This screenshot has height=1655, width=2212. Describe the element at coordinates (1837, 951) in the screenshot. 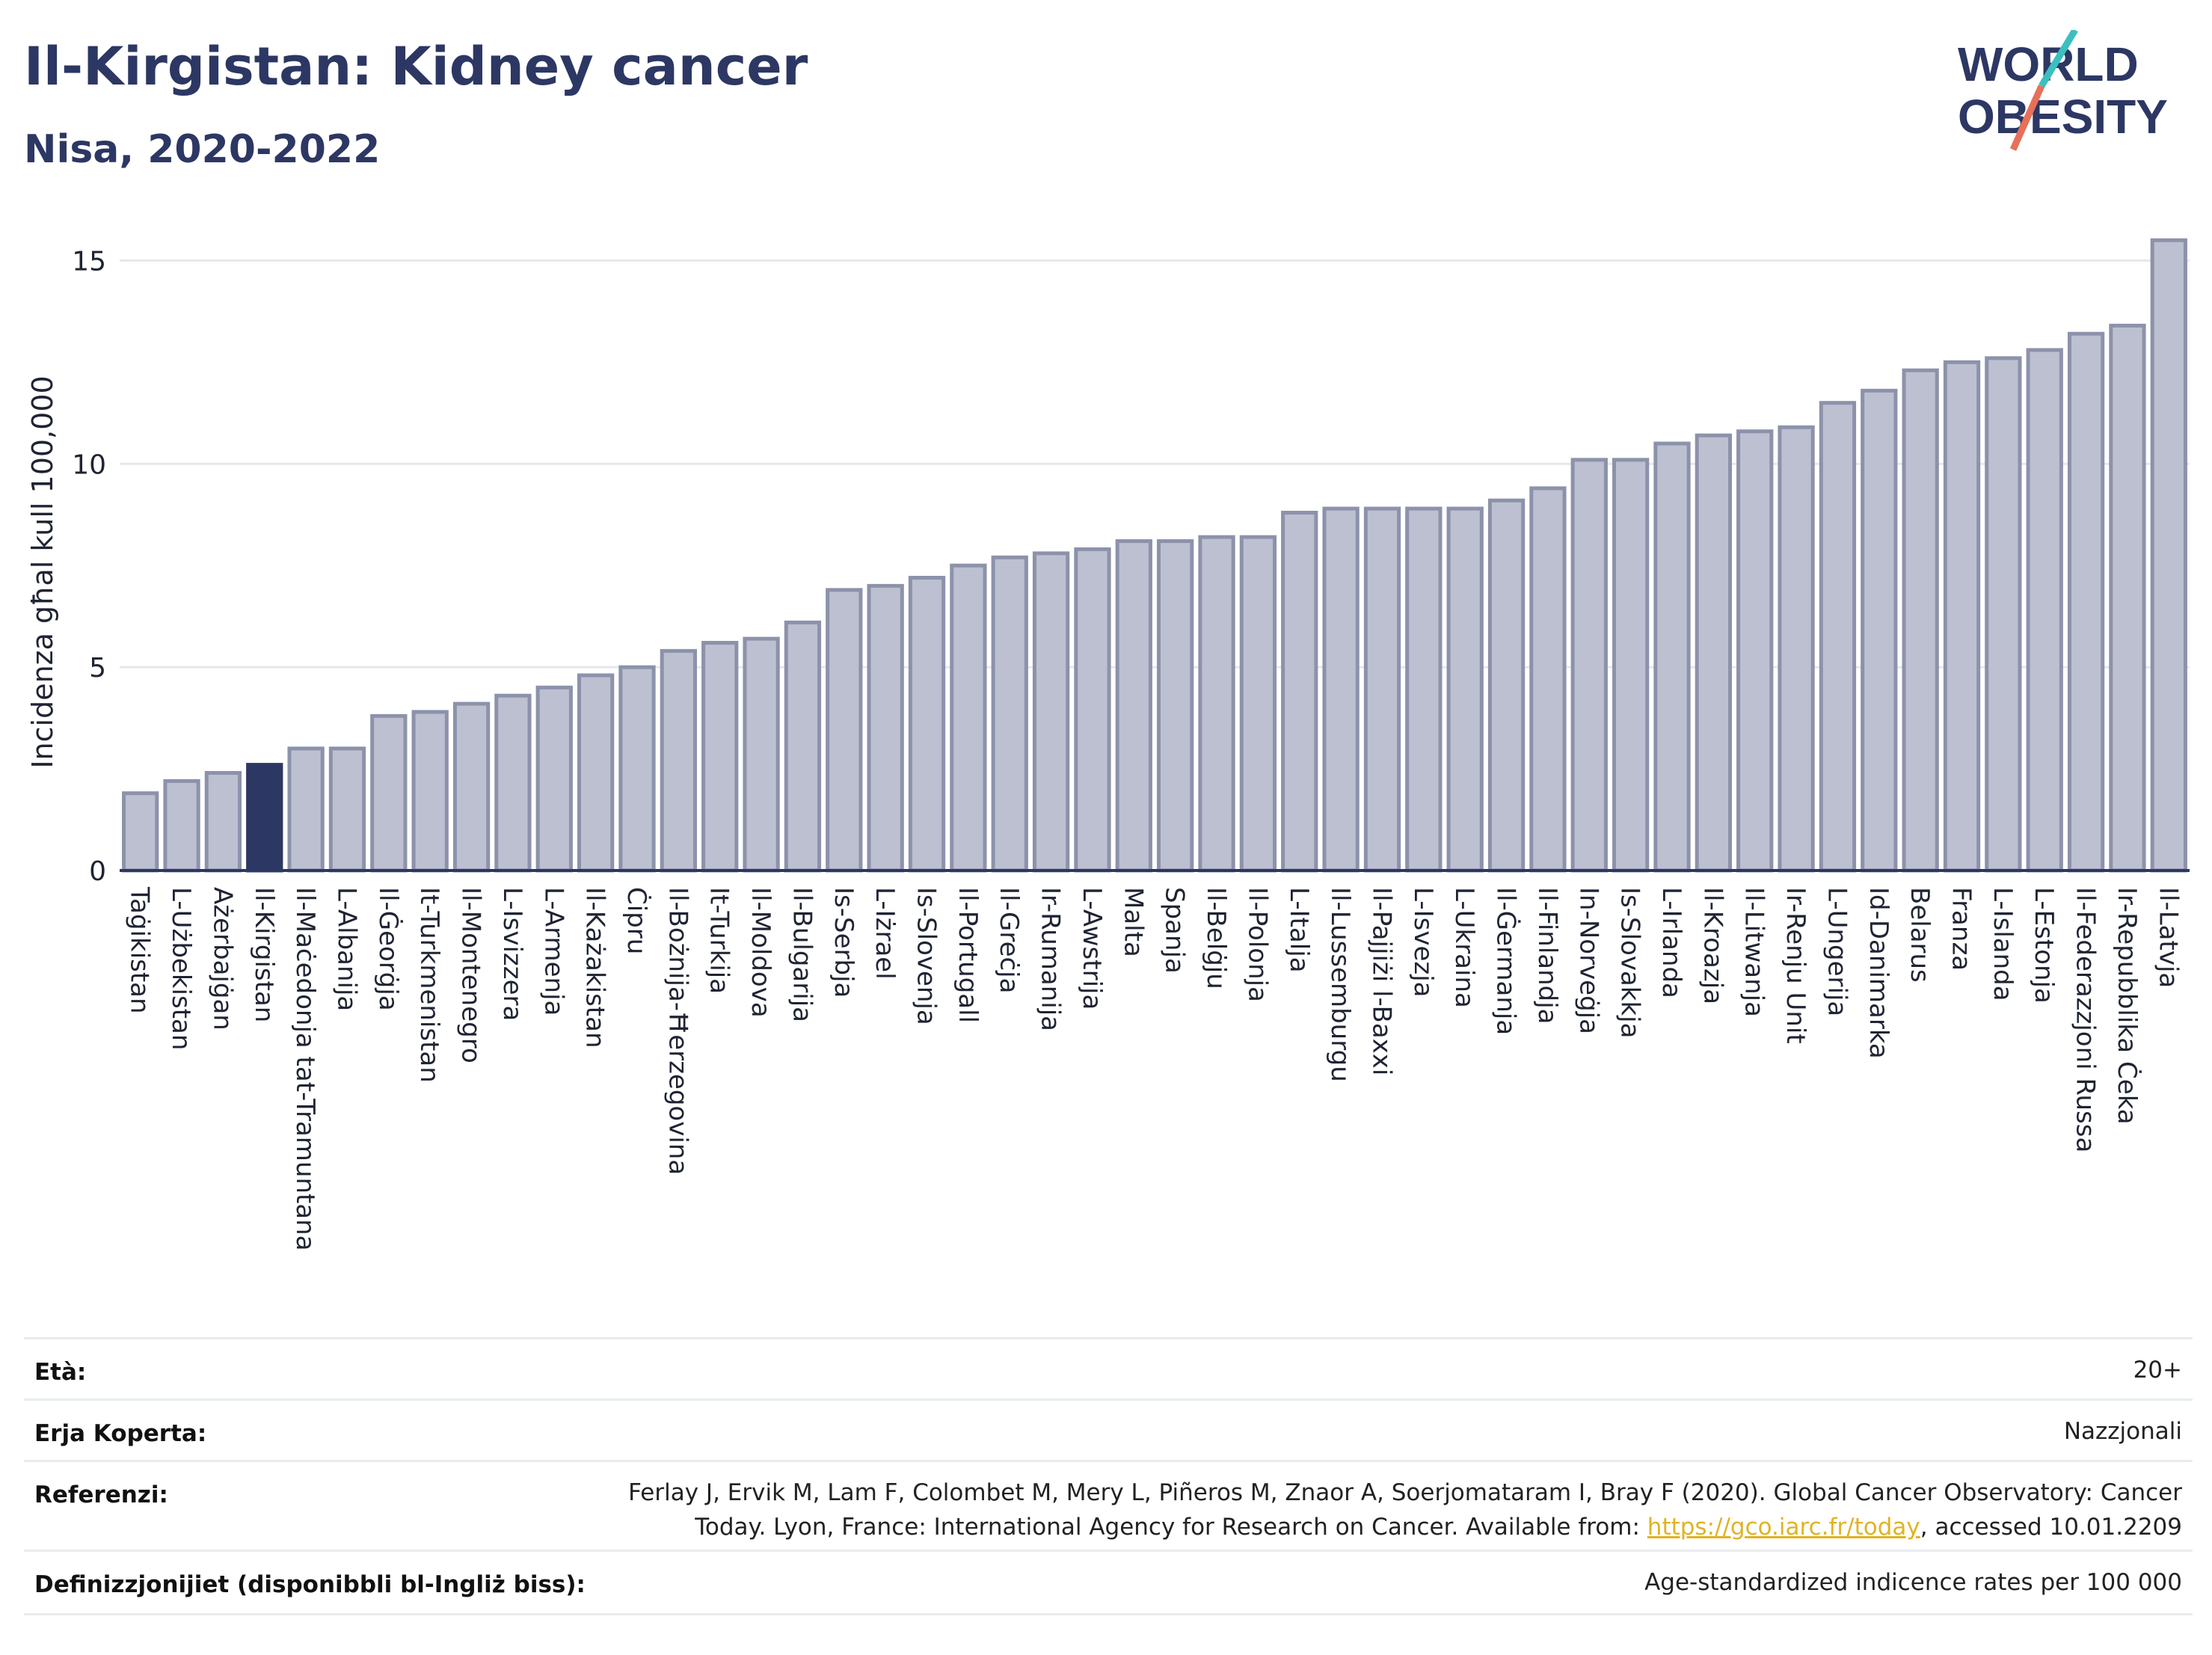

I see `x-tick-label: L-Ungerija` at that location.